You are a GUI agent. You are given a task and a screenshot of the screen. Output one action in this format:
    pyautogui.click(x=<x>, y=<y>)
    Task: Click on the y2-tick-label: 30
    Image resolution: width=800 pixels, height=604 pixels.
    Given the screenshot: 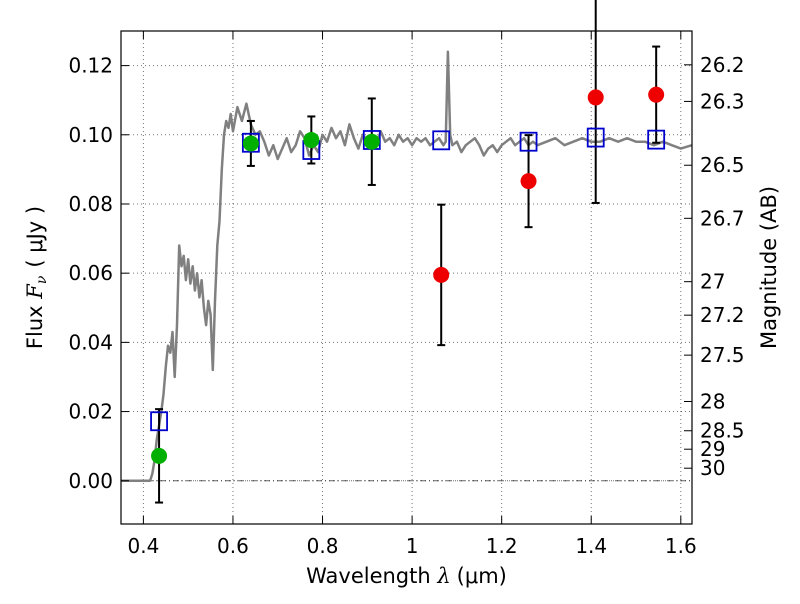 What is the action you would take?
    pyautogui.click(x=712, y=468)
    